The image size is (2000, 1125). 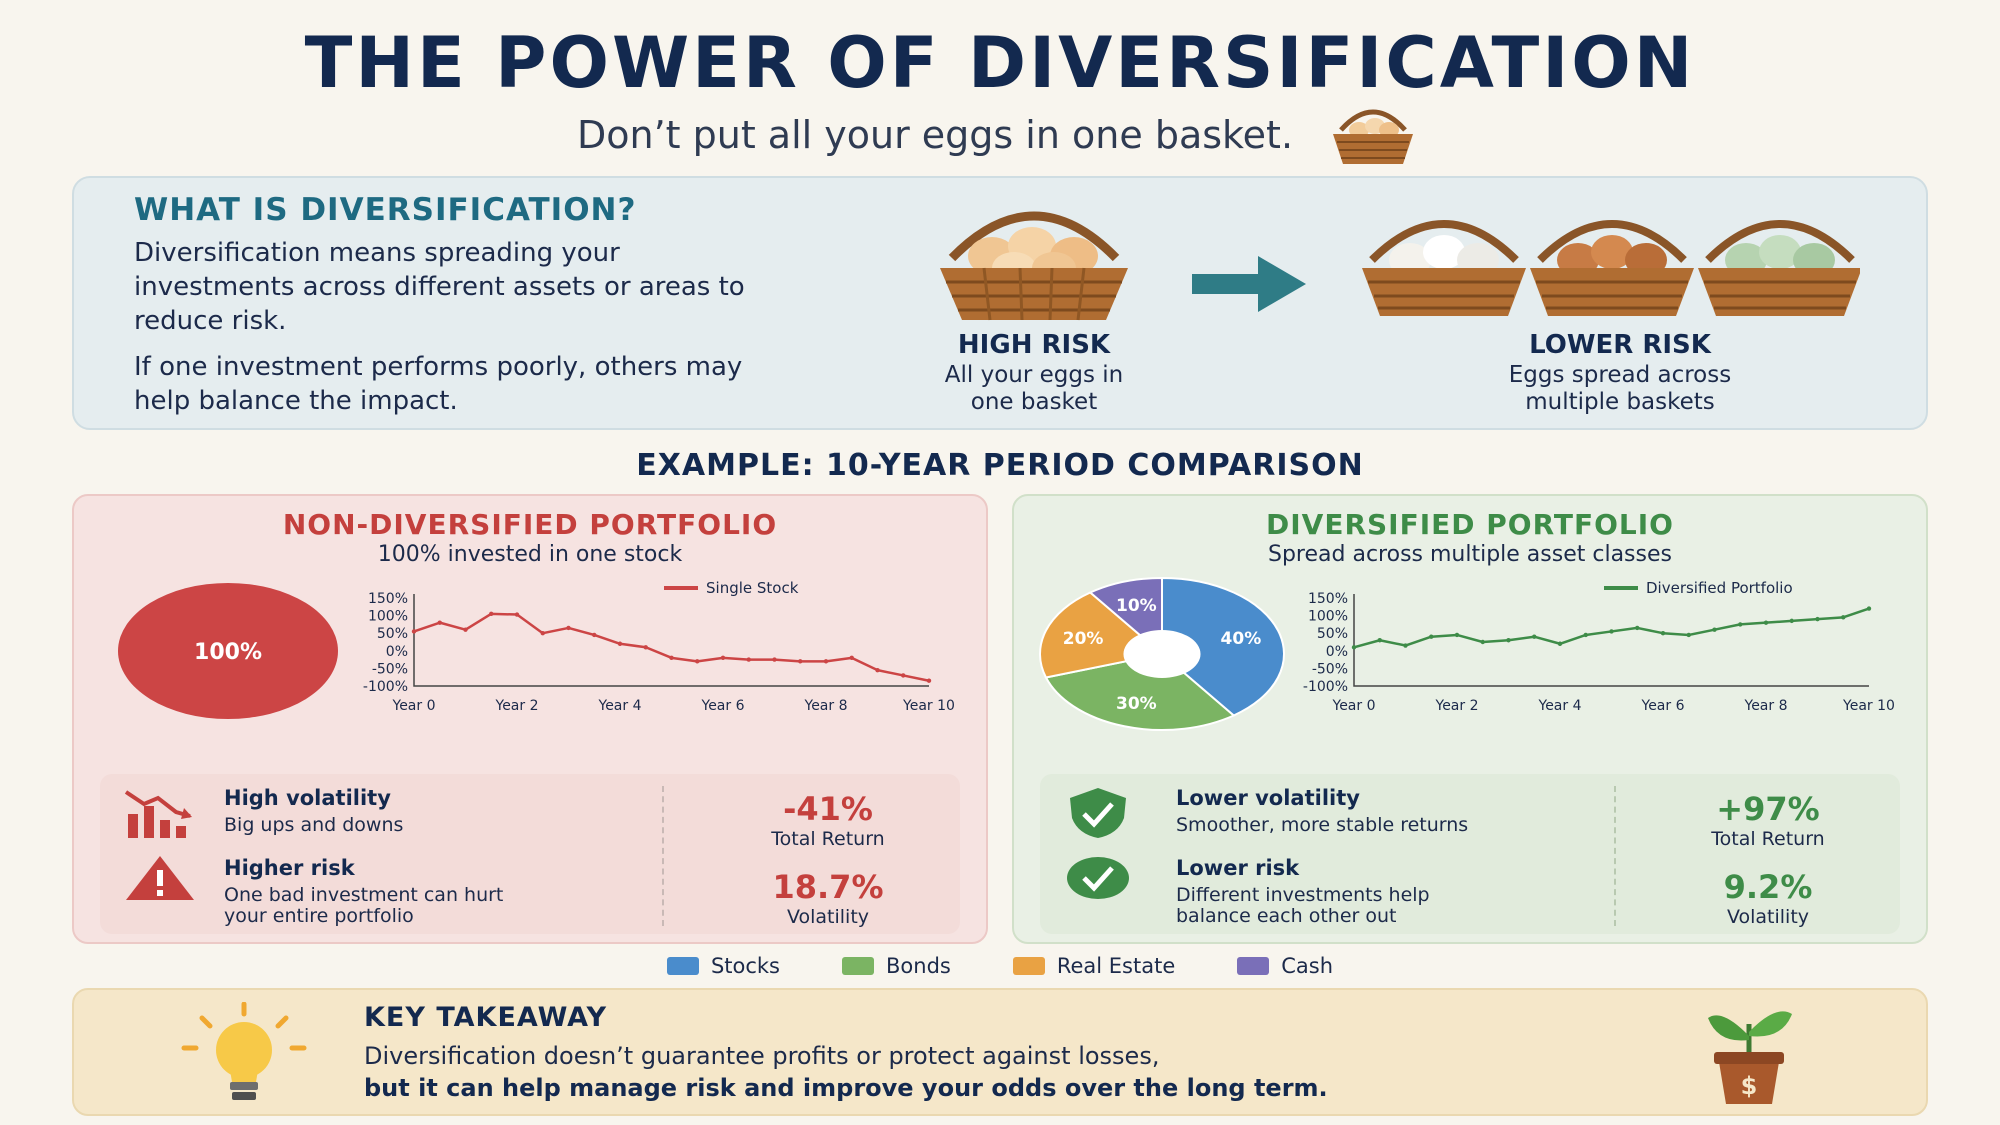 I want to click on non-diversified-title: NON-DIVERSIFIED PORTFOLIO, so click(x=530, y=524).